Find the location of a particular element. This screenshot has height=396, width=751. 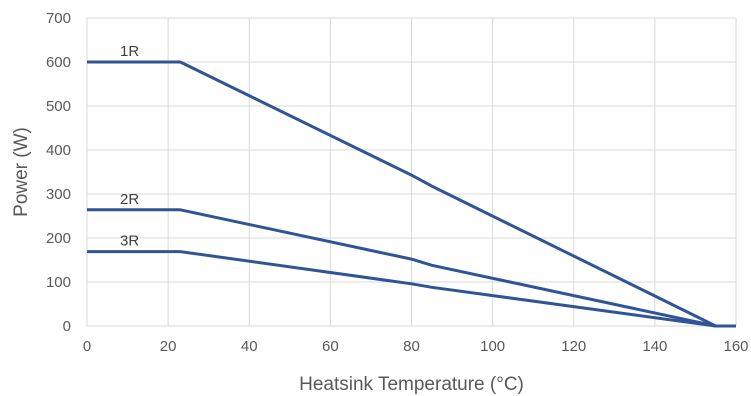

series-label-3r: 3R is located at coordinates (129, 241).